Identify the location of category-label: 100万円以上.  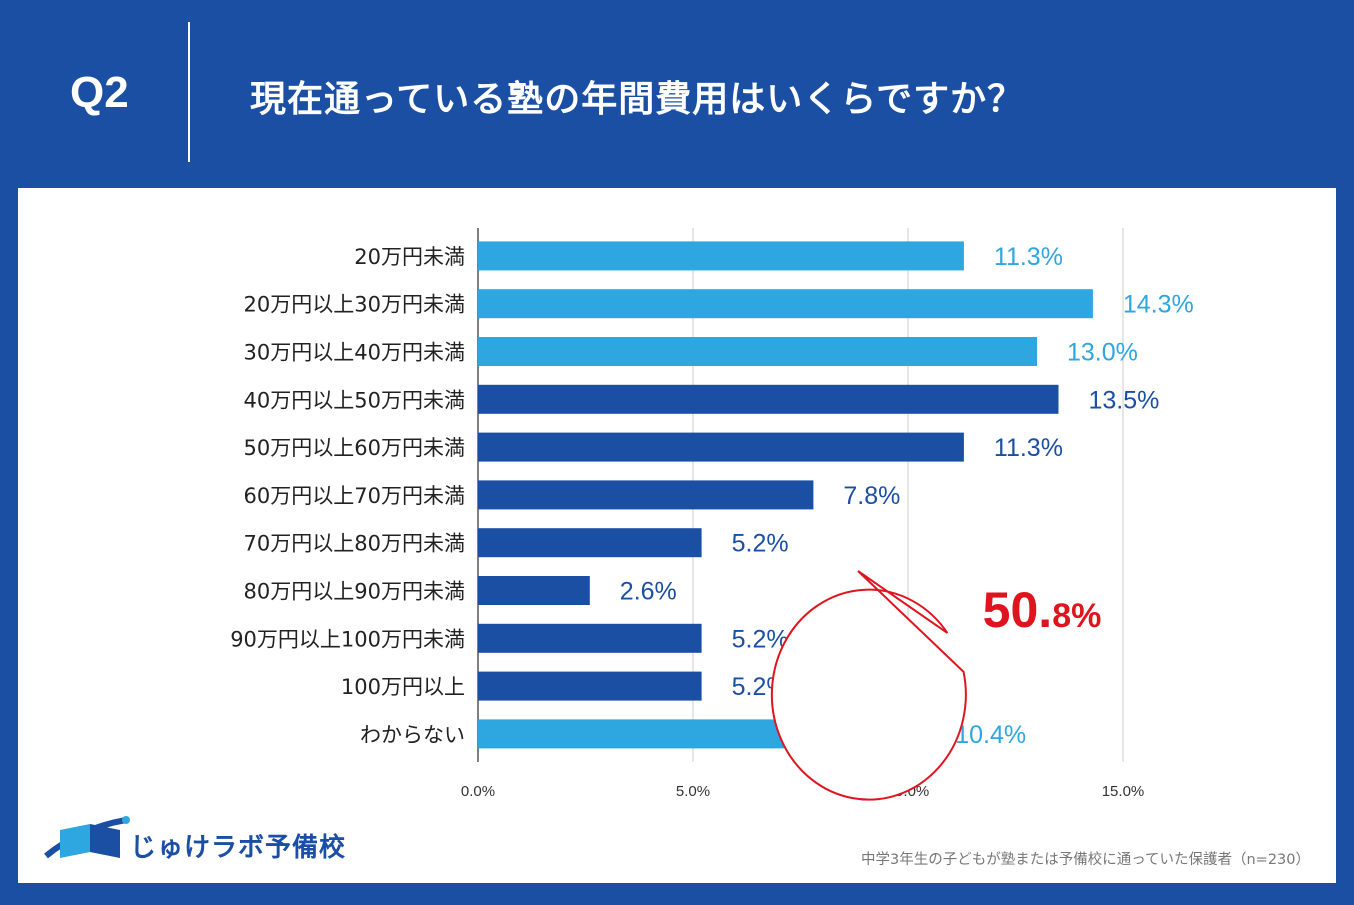
(403, 687).